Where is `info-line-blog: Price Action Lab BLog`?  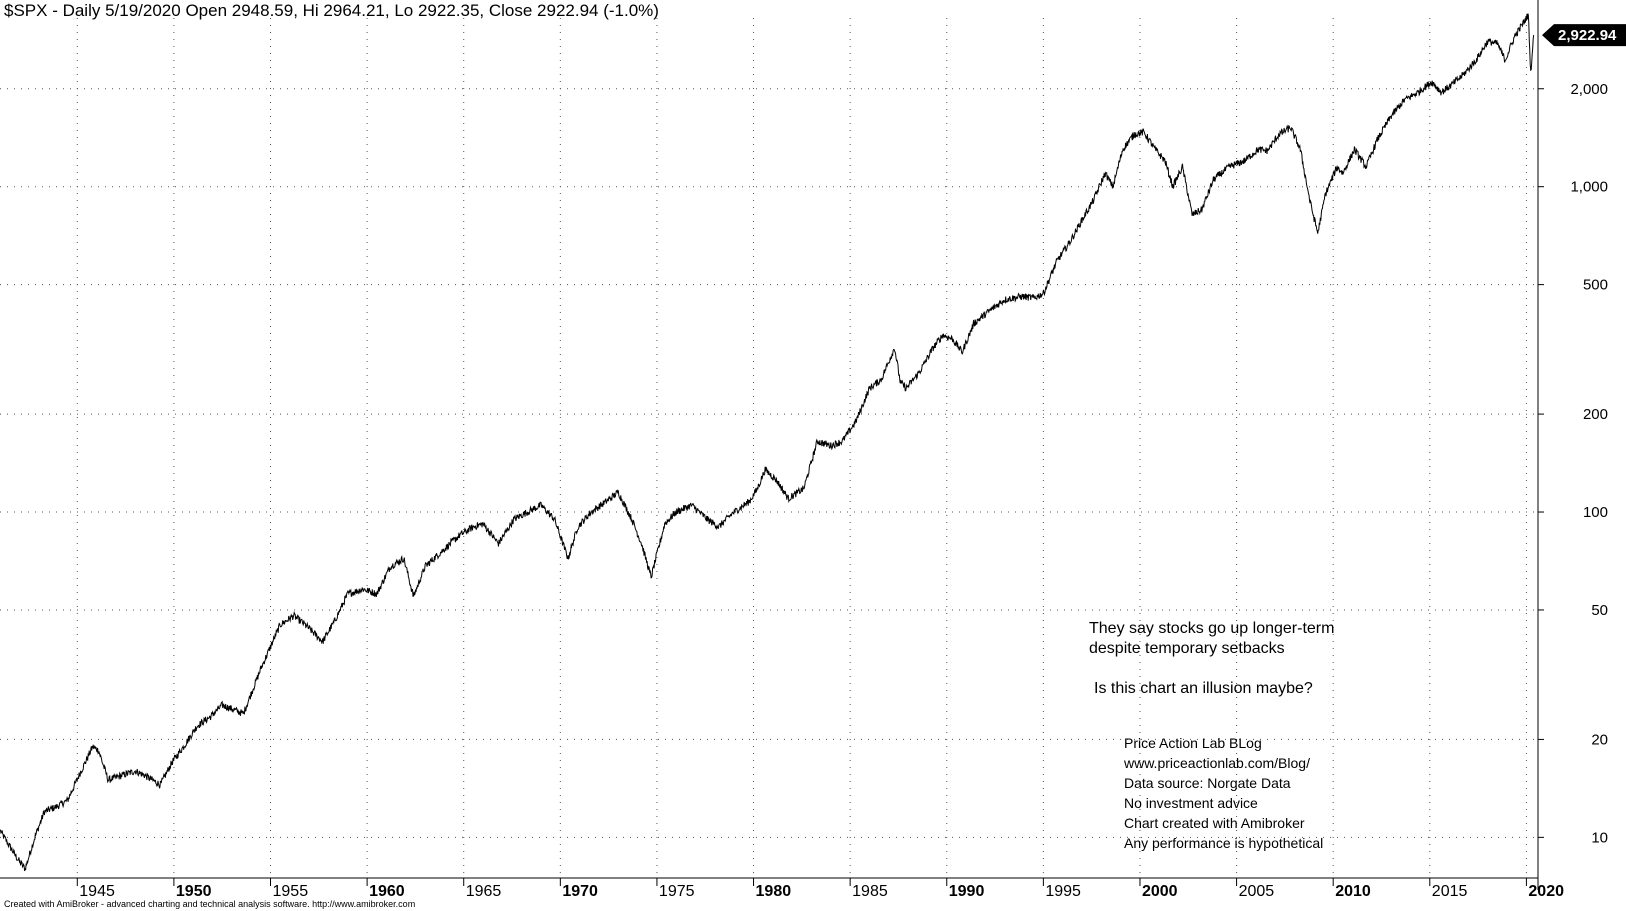 info-line-blog: Price Action Lab BLog is located at coordinates (1193, 743).